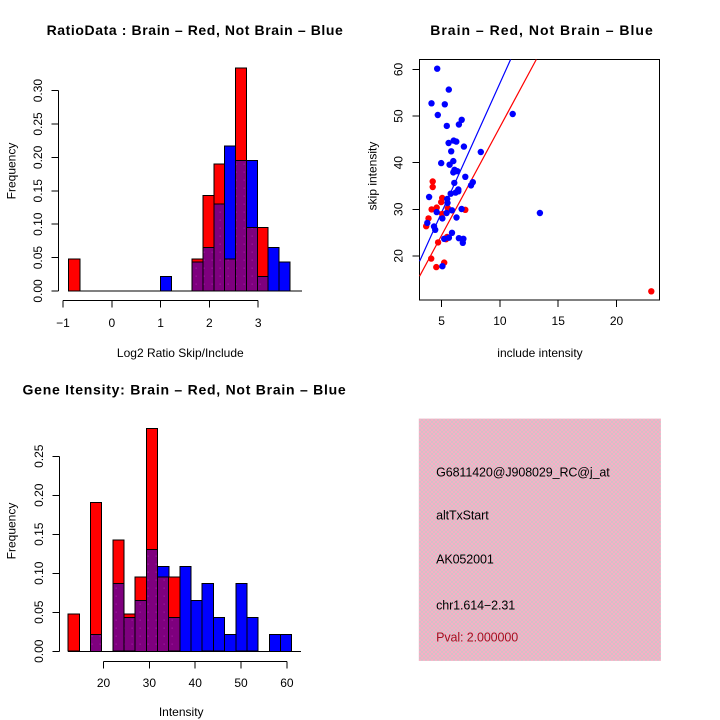 Image resolution: width=720 pixels, height=720 pixels. What do you see at coordinates (209, 323) in the screenshot?
I see `svg-text: 2` at bounding box center [209, 323].